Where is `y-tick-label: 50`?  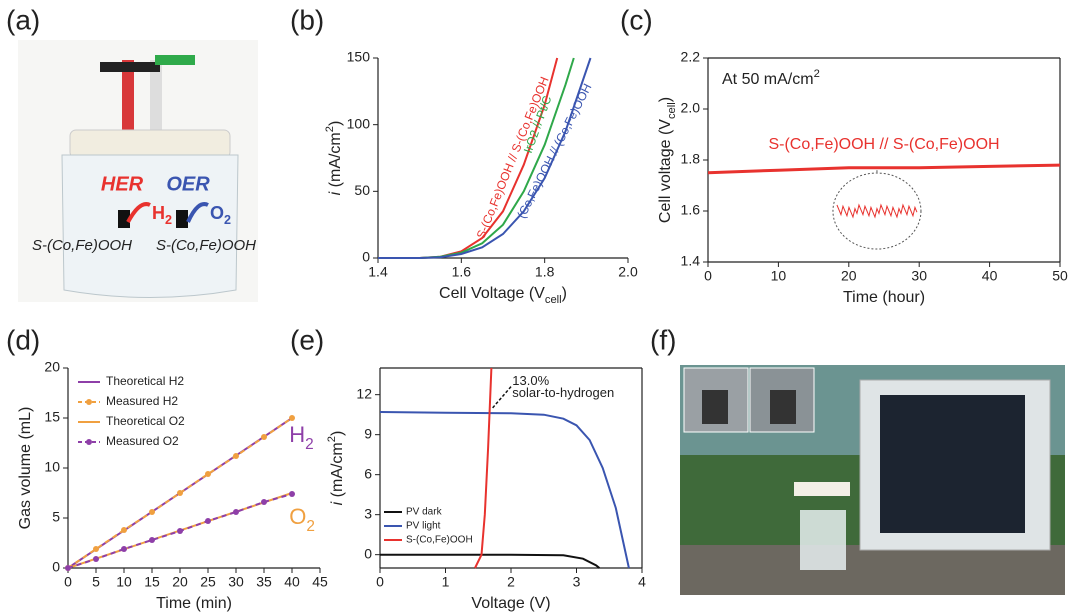 y-tick-label: 50 is located at coordinates (362, 190).